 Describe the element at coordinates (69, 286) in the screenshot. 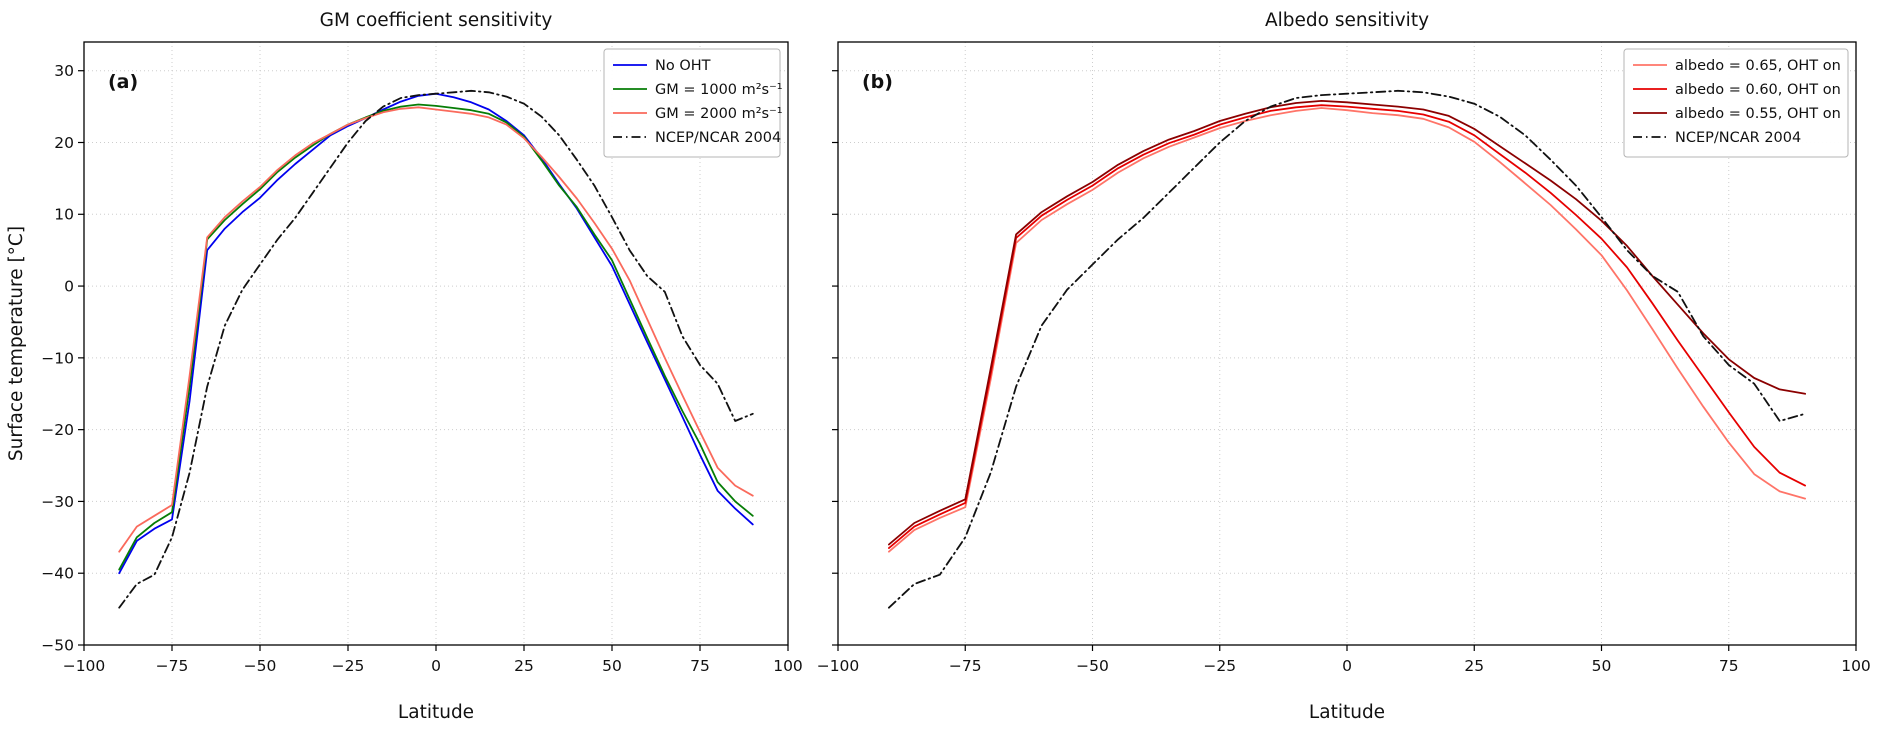

I see `y-tick-label: 0` at that location.